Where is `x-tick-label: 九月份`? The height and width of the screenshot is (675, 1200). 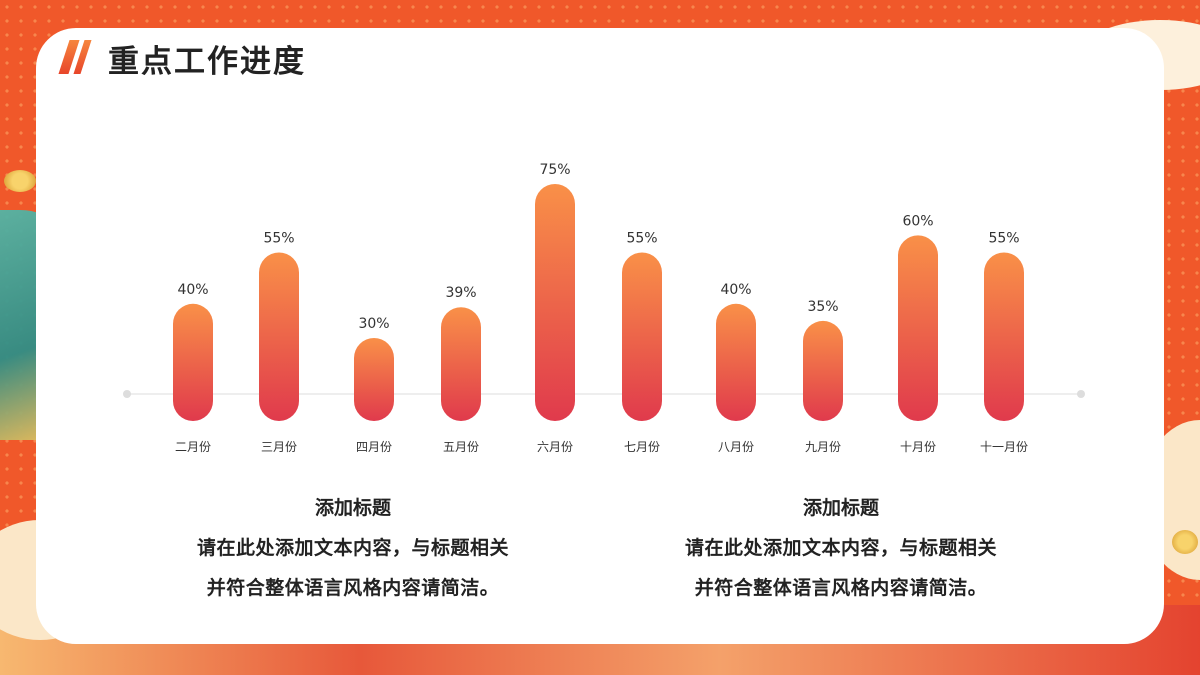
x-tick-label: 九月份 is located at coordinates (823, 447).